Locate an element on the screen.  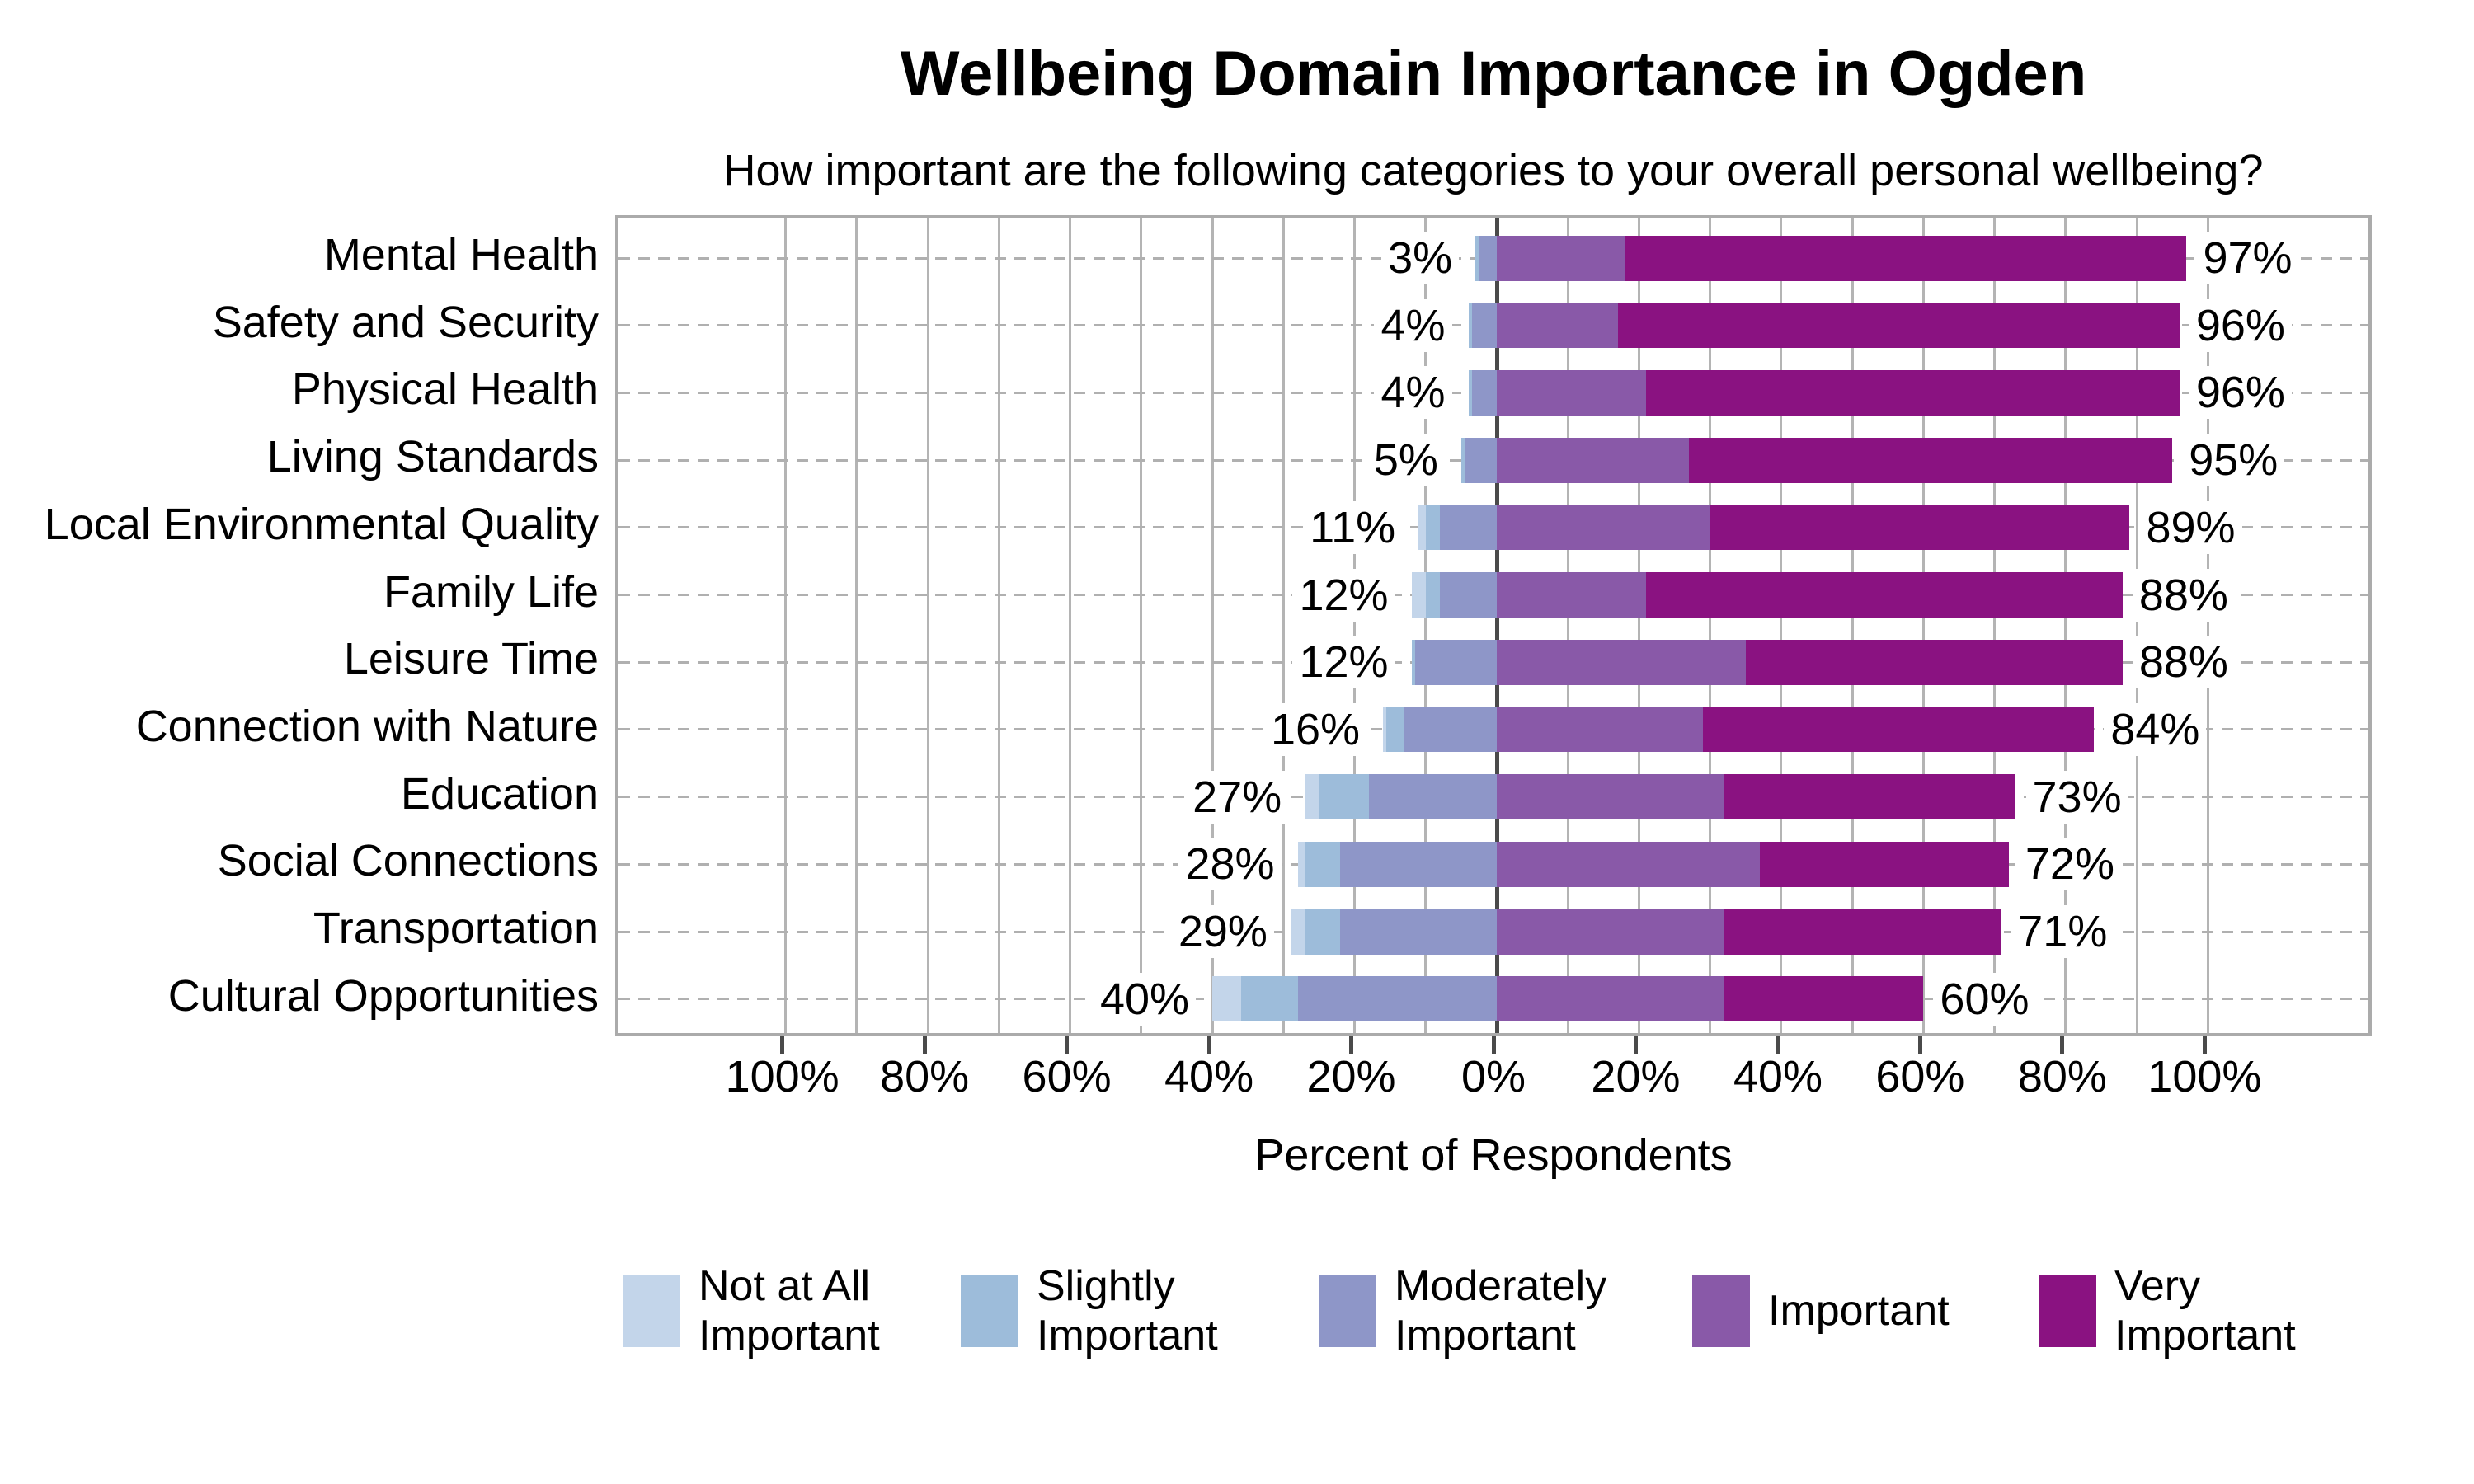
legend-item-very-important: Very Important is located at coordinates (2167, 1311).